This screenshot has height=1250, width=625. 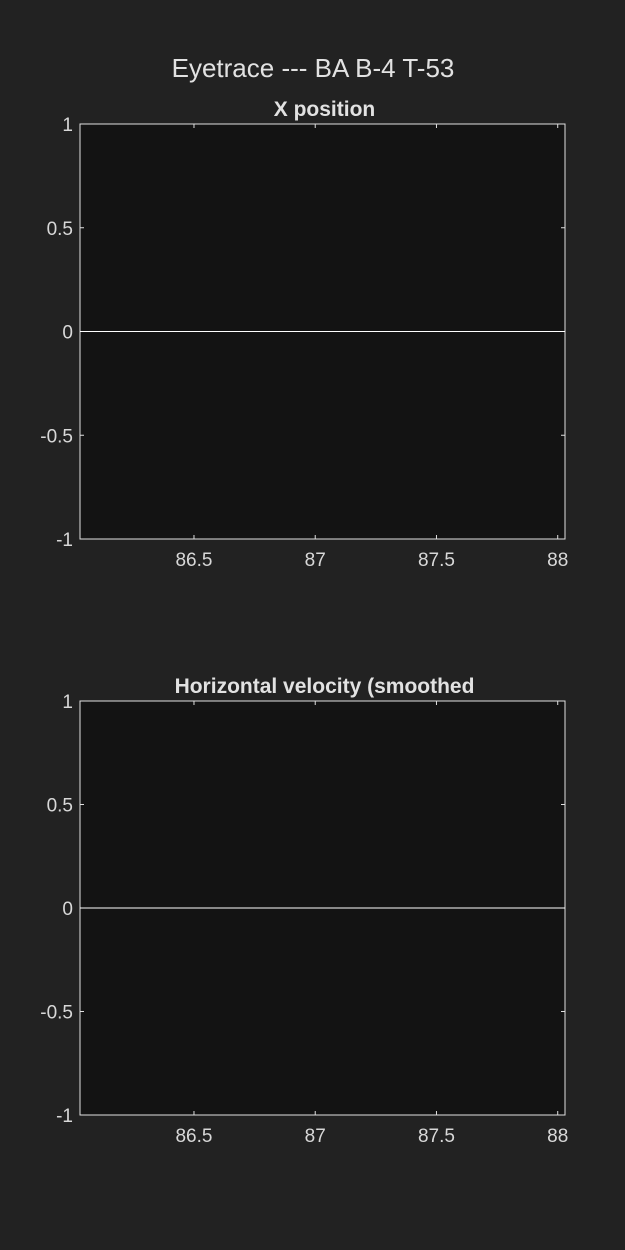 I want to click on horizontal-velocity-ytick-label: 0, so click(x=67, y=909).